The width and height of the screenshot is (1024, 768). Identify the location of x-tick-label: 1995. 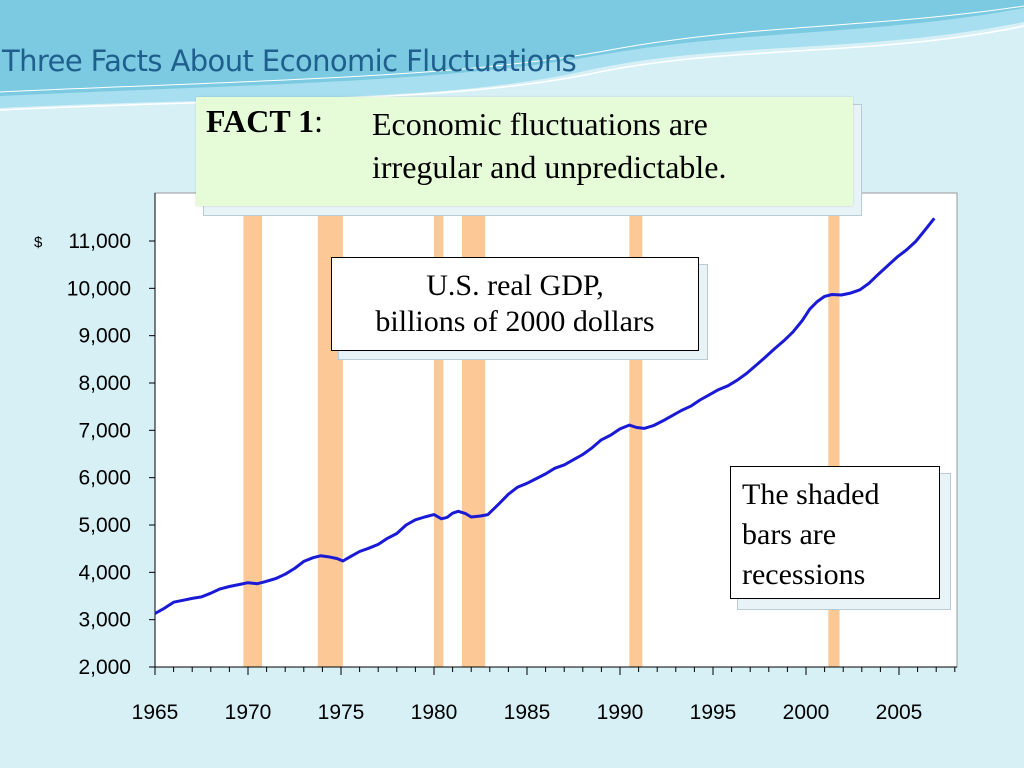
(713, 712).